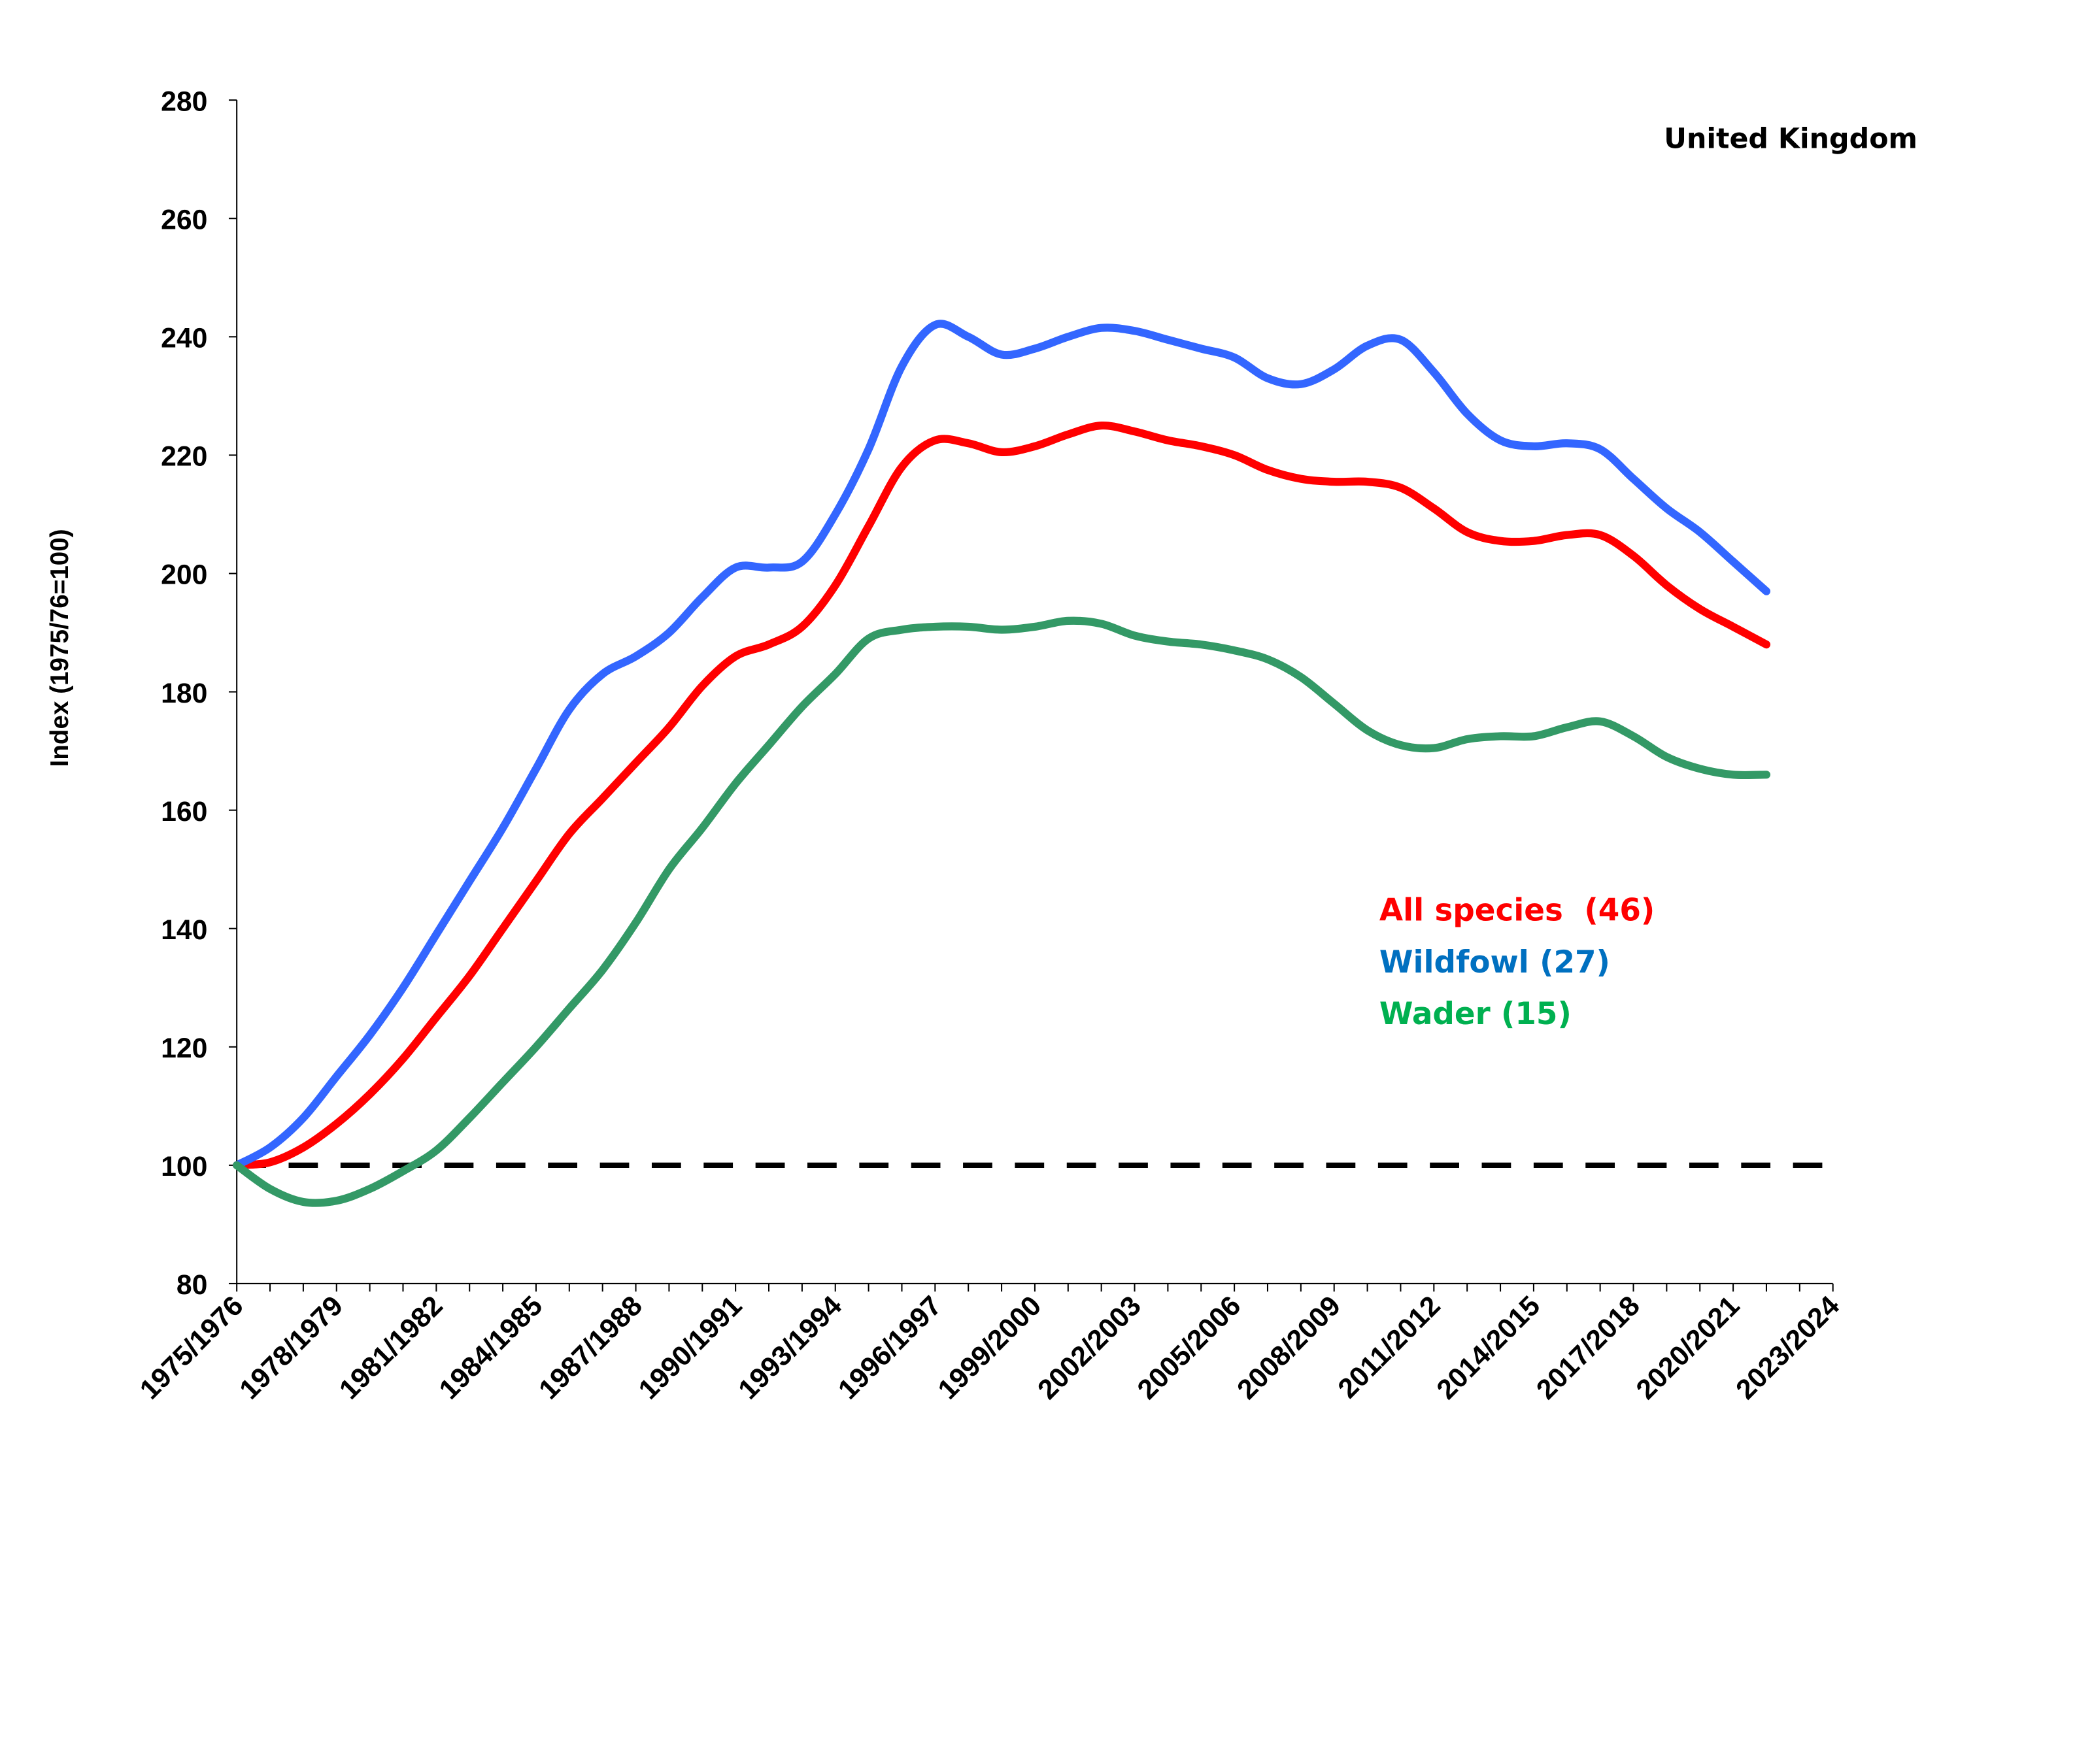 The width and height of the screenshot is (2075, 1764). What do you see at coordinates (990, 1348) in the screenshot?
I see `x-tick-label: 1999/2000` at bounding box center [990, 1348].